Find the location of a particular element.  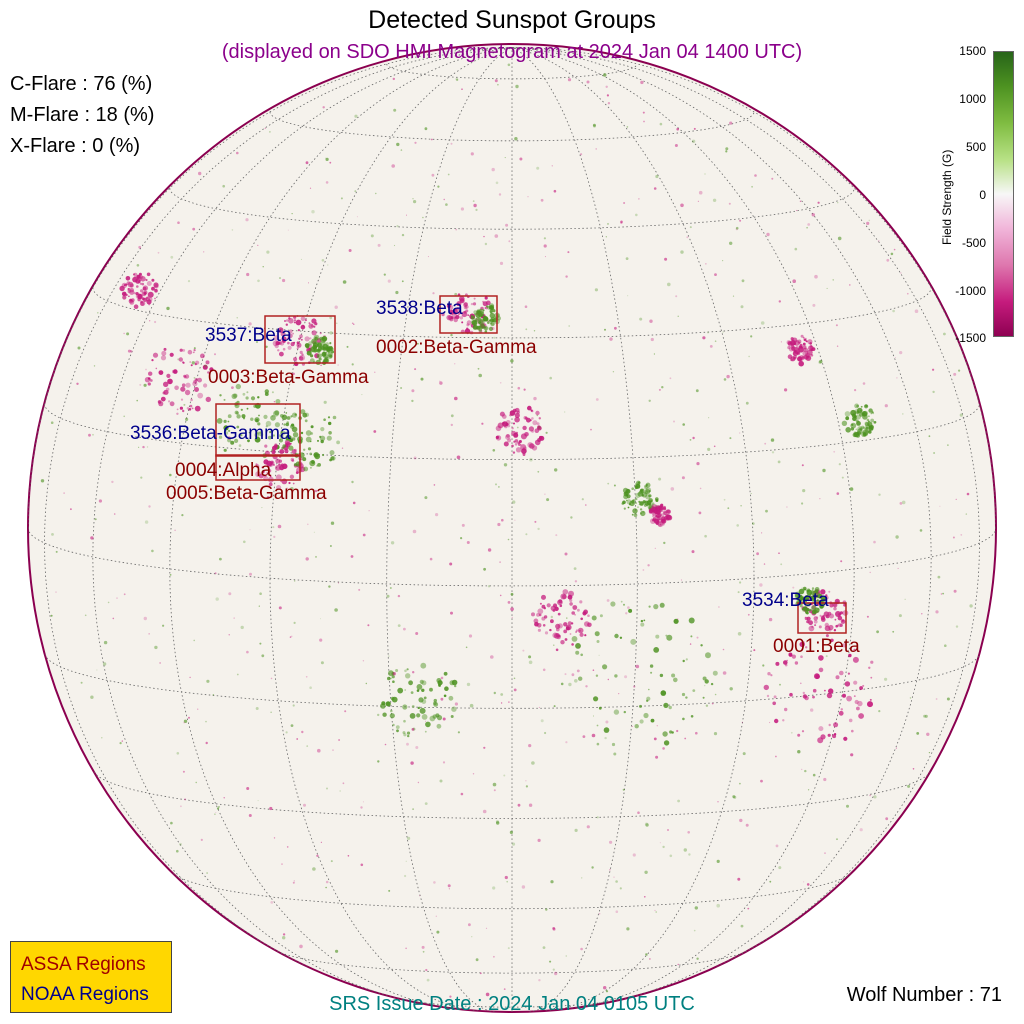

colorbar-tick: -1000 is located at coordinates (970, 291).